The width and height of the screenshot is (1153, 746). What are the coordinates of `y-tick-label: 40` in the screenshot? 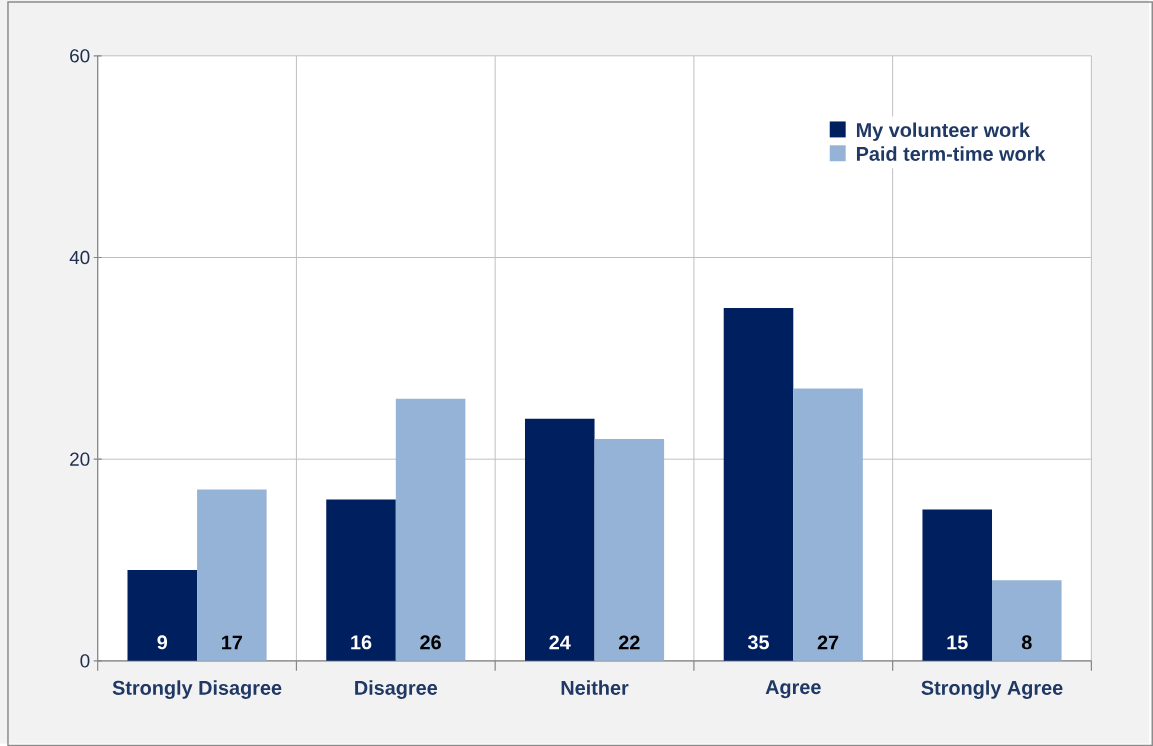 It's located at (79, 257).